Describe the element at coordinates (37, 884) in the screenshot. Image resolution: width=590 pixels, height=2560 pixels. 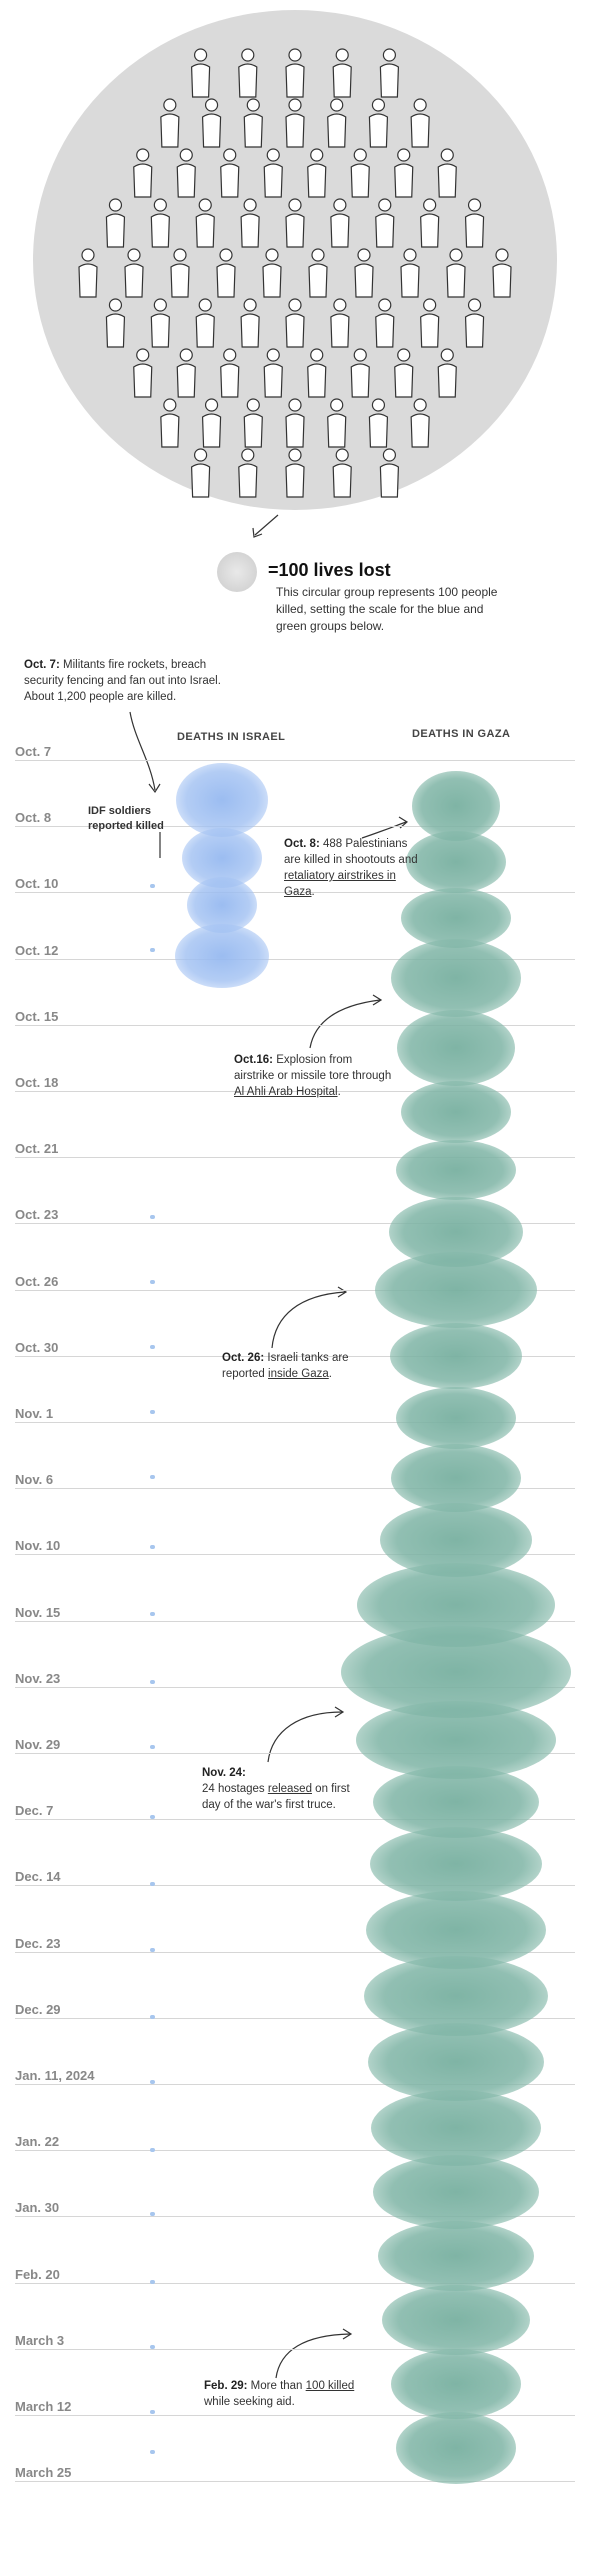
I see `date-label: Oct. 10` at that location.